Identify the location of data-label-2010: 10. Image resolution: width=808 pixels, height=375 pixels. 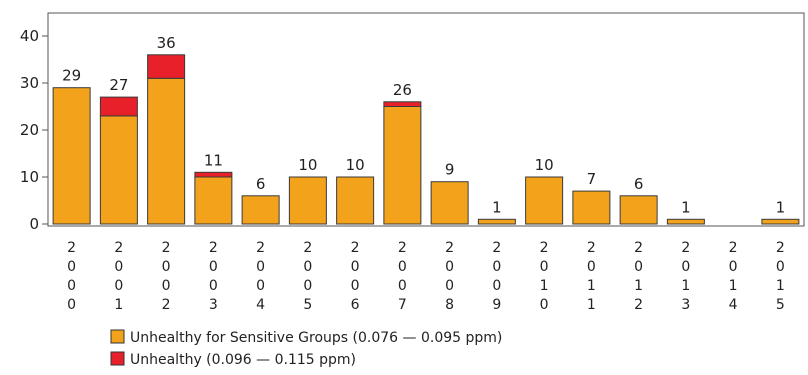
(544, 165).